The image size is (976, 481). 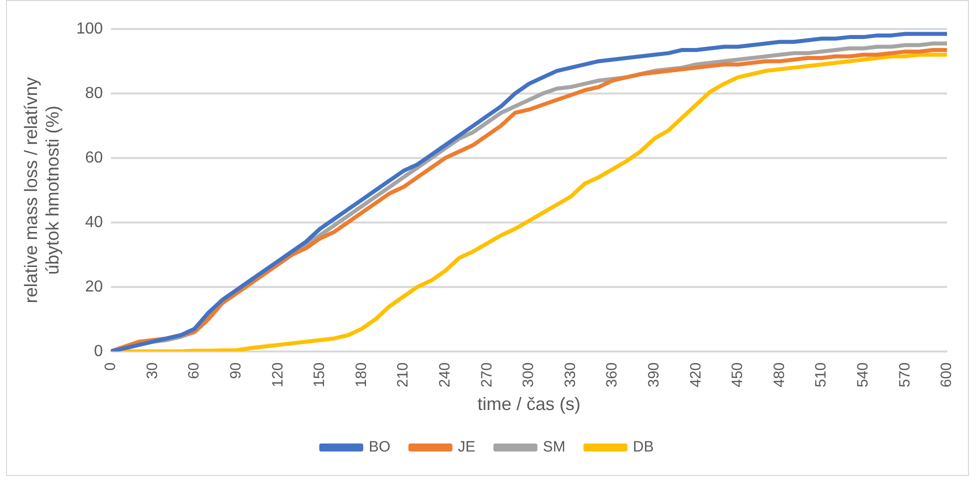 I want to click on x-tick-label: 0, so click(x=111, y=366).